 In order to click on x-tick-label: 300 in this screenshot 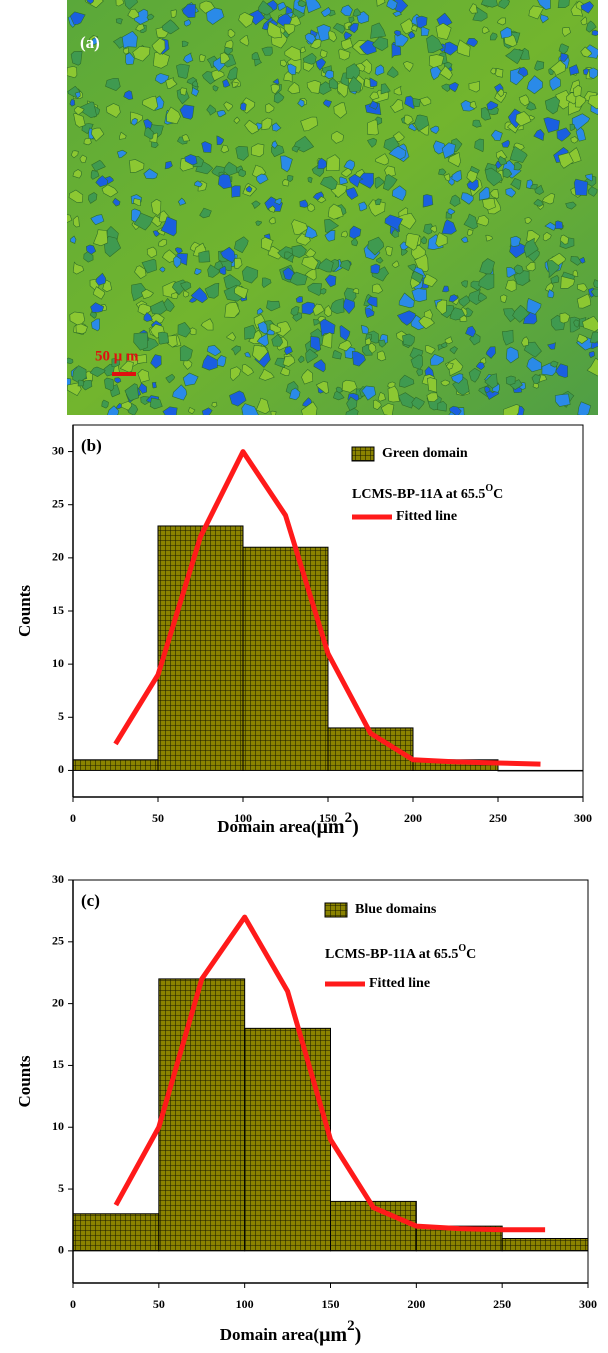, I will do `click(588, 1304)`.